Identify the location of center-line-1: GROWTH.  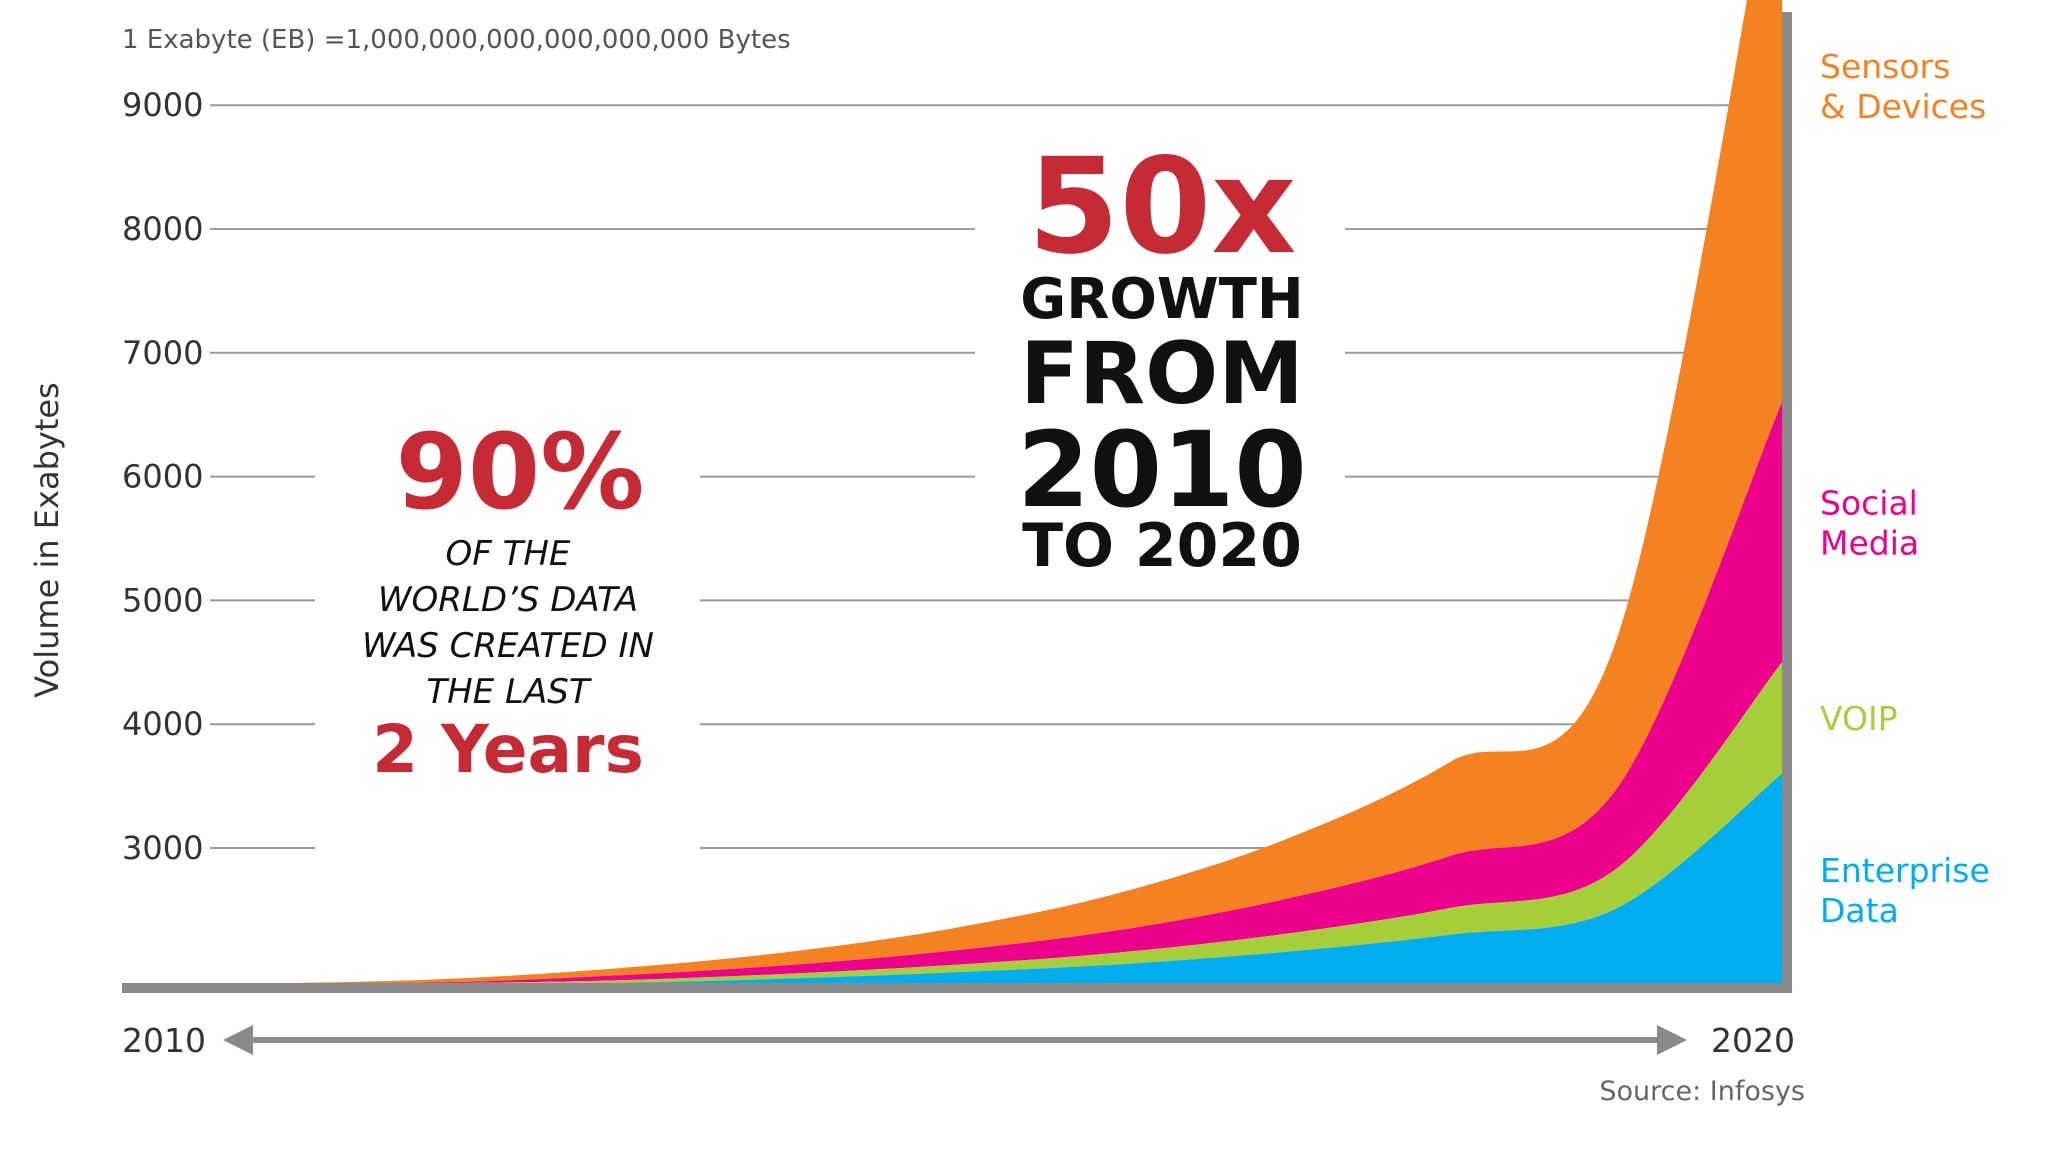
(1162, 299).